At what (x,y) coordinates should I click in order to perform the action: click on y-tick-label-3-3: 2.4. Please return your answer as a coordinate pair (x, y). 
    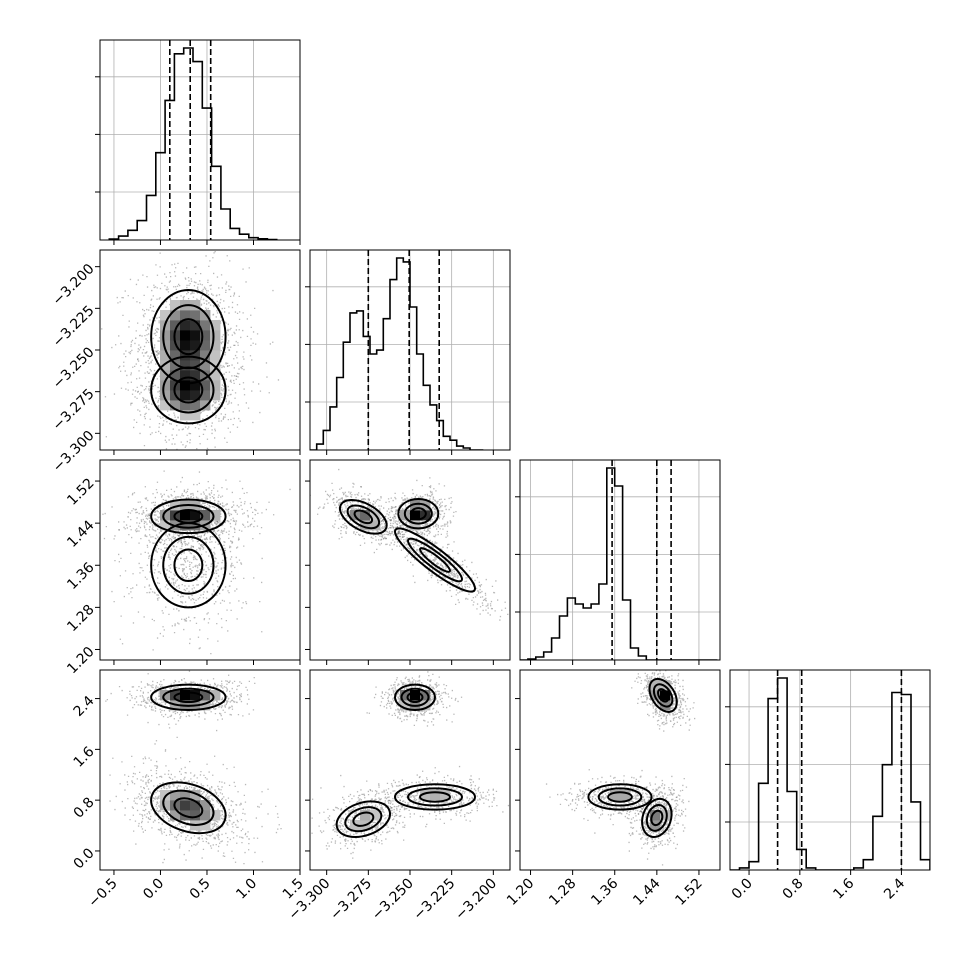
    Looking at the image, I should click on (84, 706).